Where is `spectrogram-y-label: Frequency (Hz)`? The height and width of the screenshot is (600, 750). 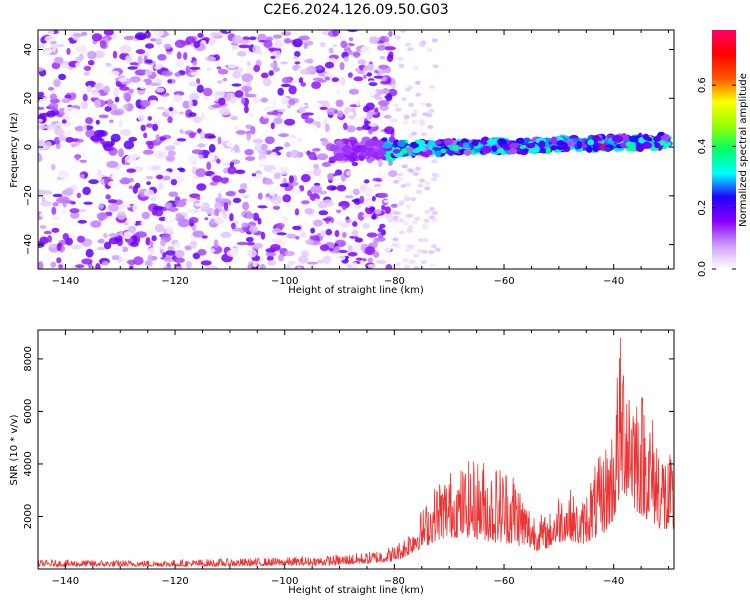 spectrogram-y-label: Frequency (Hz) is located at coordinates (14, 150).